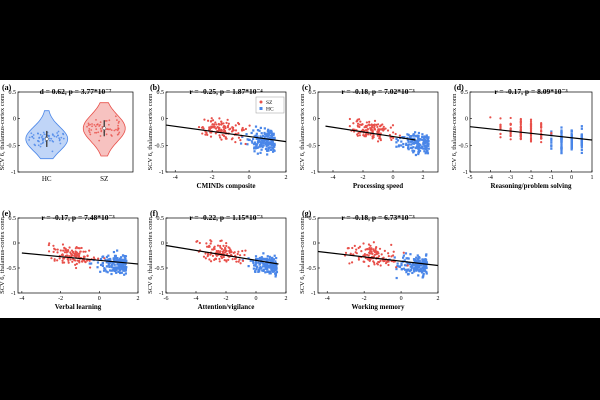 Image resolution: width=600 pixels, height=400 pixels. Describe the element at coordinates (78, 307) in the screenshot. I see `x-axis-label: Verbal learning` at that location.